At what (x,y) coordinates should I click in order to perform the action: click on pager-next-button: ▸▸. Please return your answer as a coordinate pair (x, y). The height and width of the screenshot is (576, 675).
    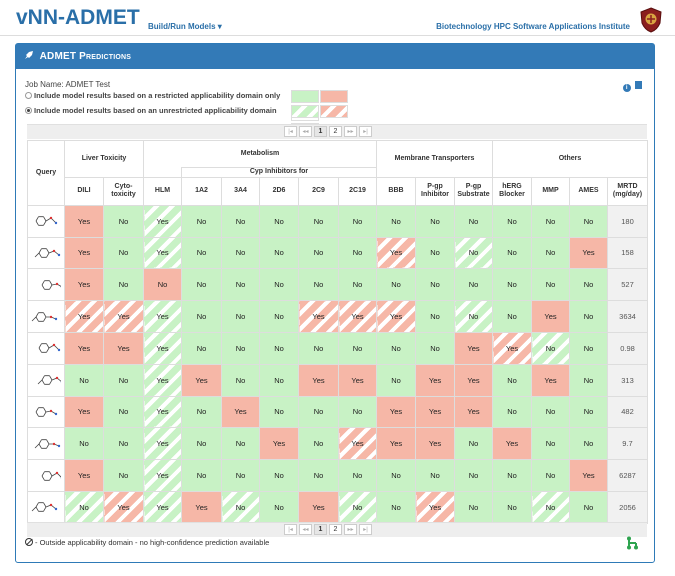
    Looking at the image, I should click on (350, 131).